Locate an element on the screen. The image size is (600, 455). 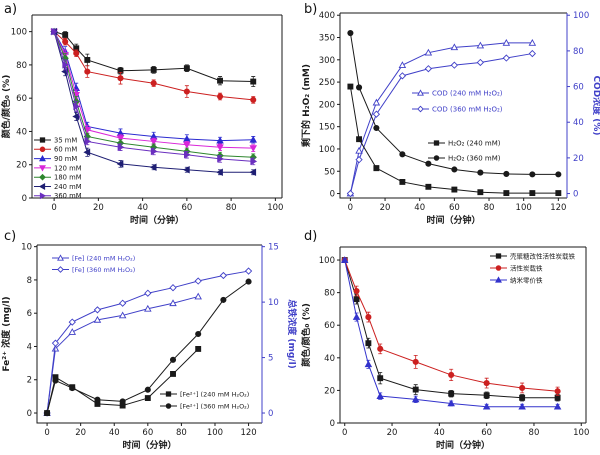
legend-entry-label: COD (360 mM H₂O₂) is located at coordinates (467, 109).